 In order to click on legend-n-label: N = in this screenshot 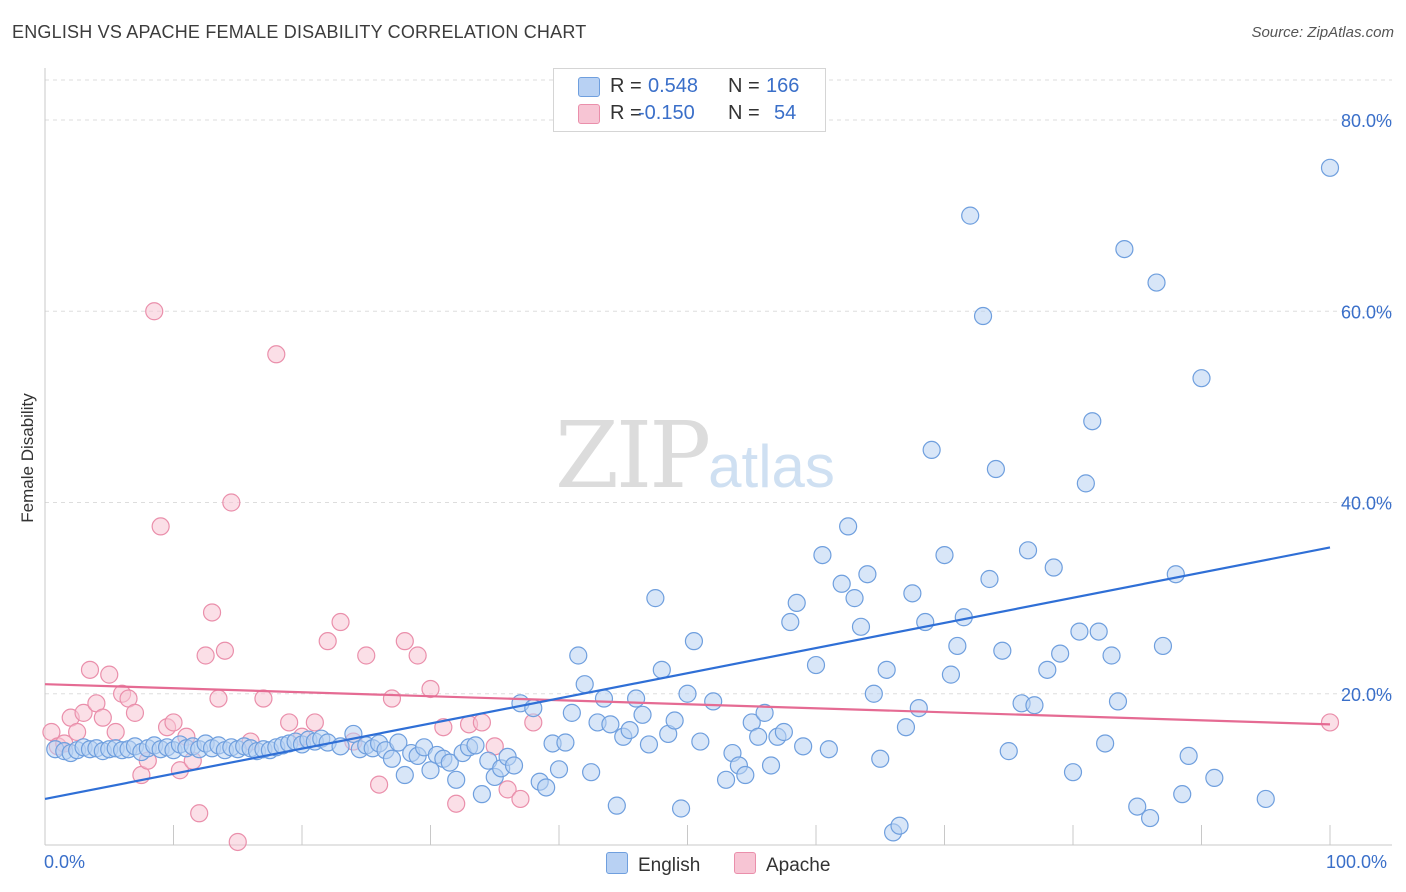, I will do `click(744, 113)`.